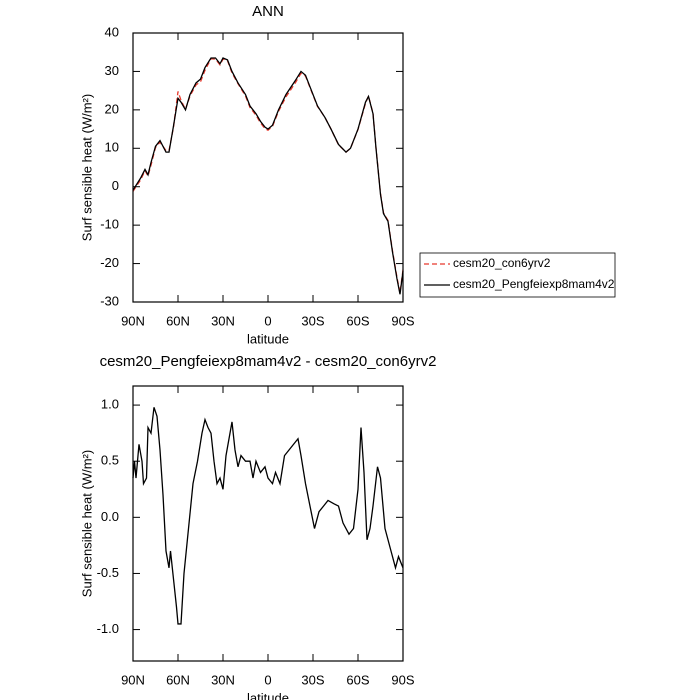 This screenshot has width=700, height=700. I want to click on legend-label: cesm20_con6yrv2, so click(502, 263).